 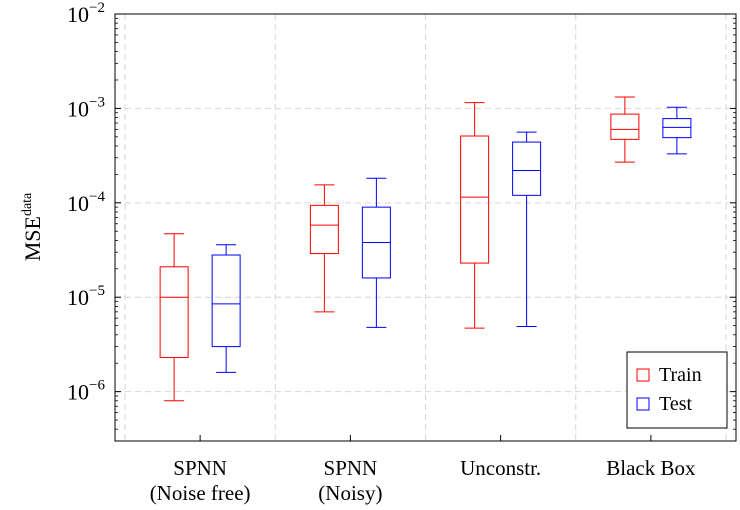 I want to click on y-axis-label-base: MSE, so click(x=32, y=238).